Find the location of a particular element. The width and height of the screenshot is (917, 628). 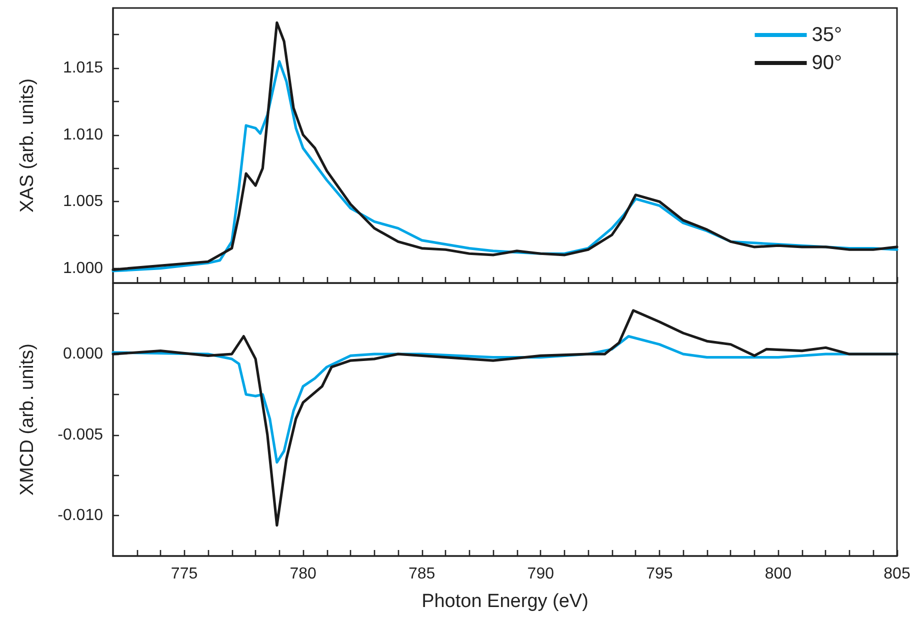

y-tick-label: -0.005 is located at coordinates (81, 435).